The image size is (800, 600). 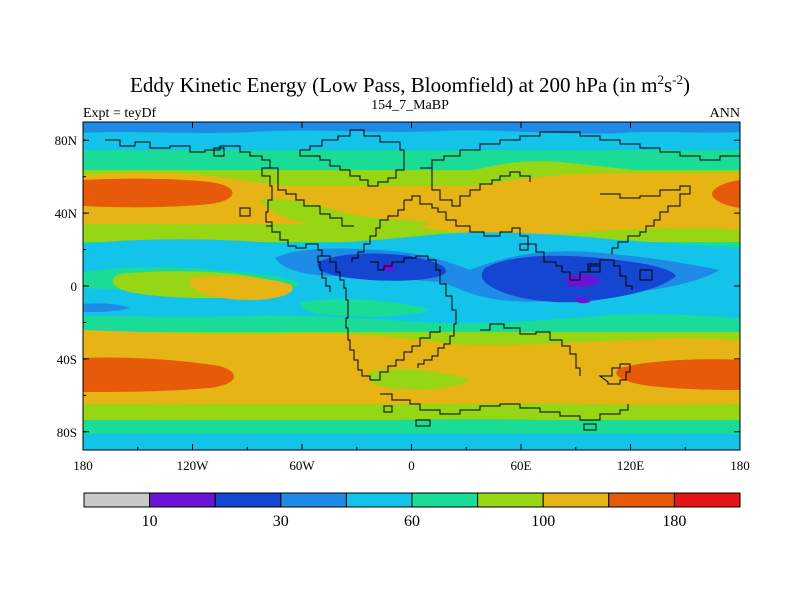 What do you see at coordinates (66, 213) in the screenshot?
I see `y-tick-label: 40N` at bounding box center [66, 213].